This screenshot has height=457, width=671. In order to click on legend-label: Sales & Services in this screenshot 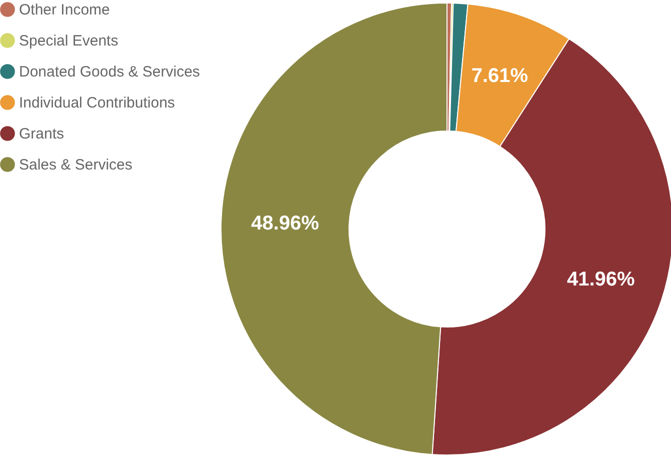, I will do `click(75, 165)`.